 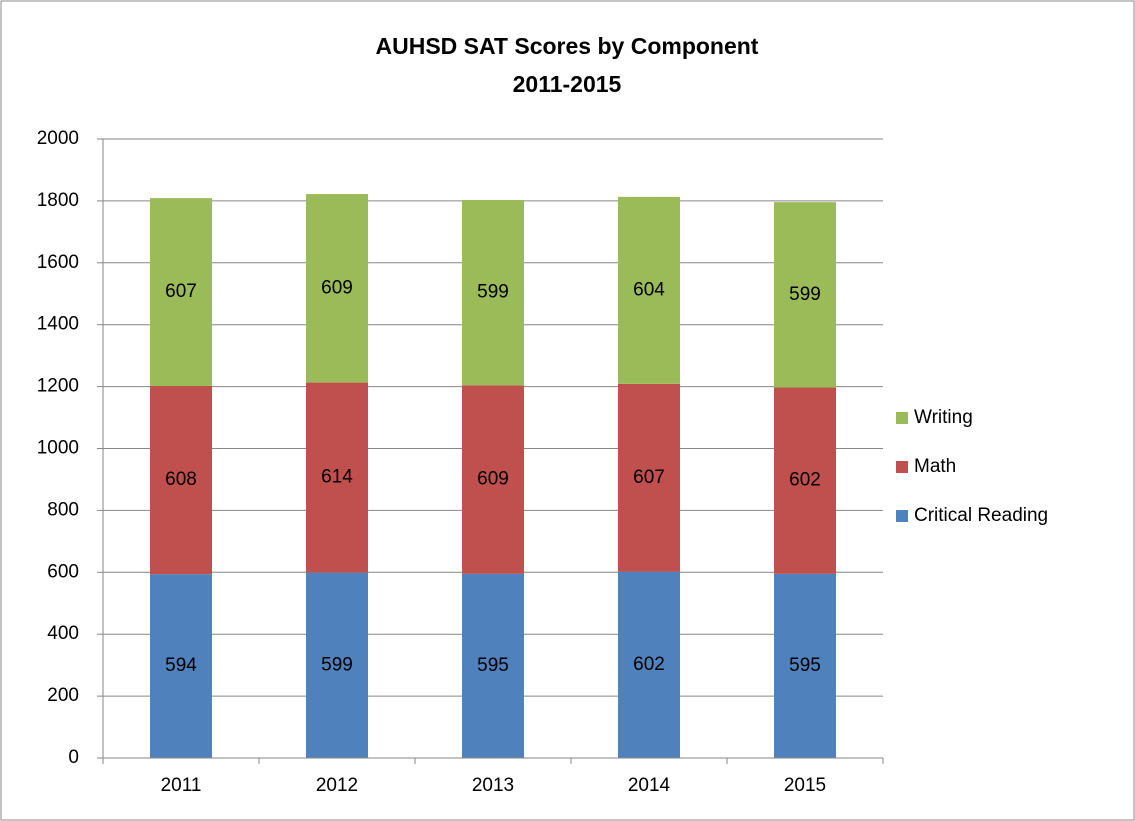 What do you see at coordinates (63, 633) in the screenshot?
I see `y-tick-label: 400` at bounding box center [63, 633].